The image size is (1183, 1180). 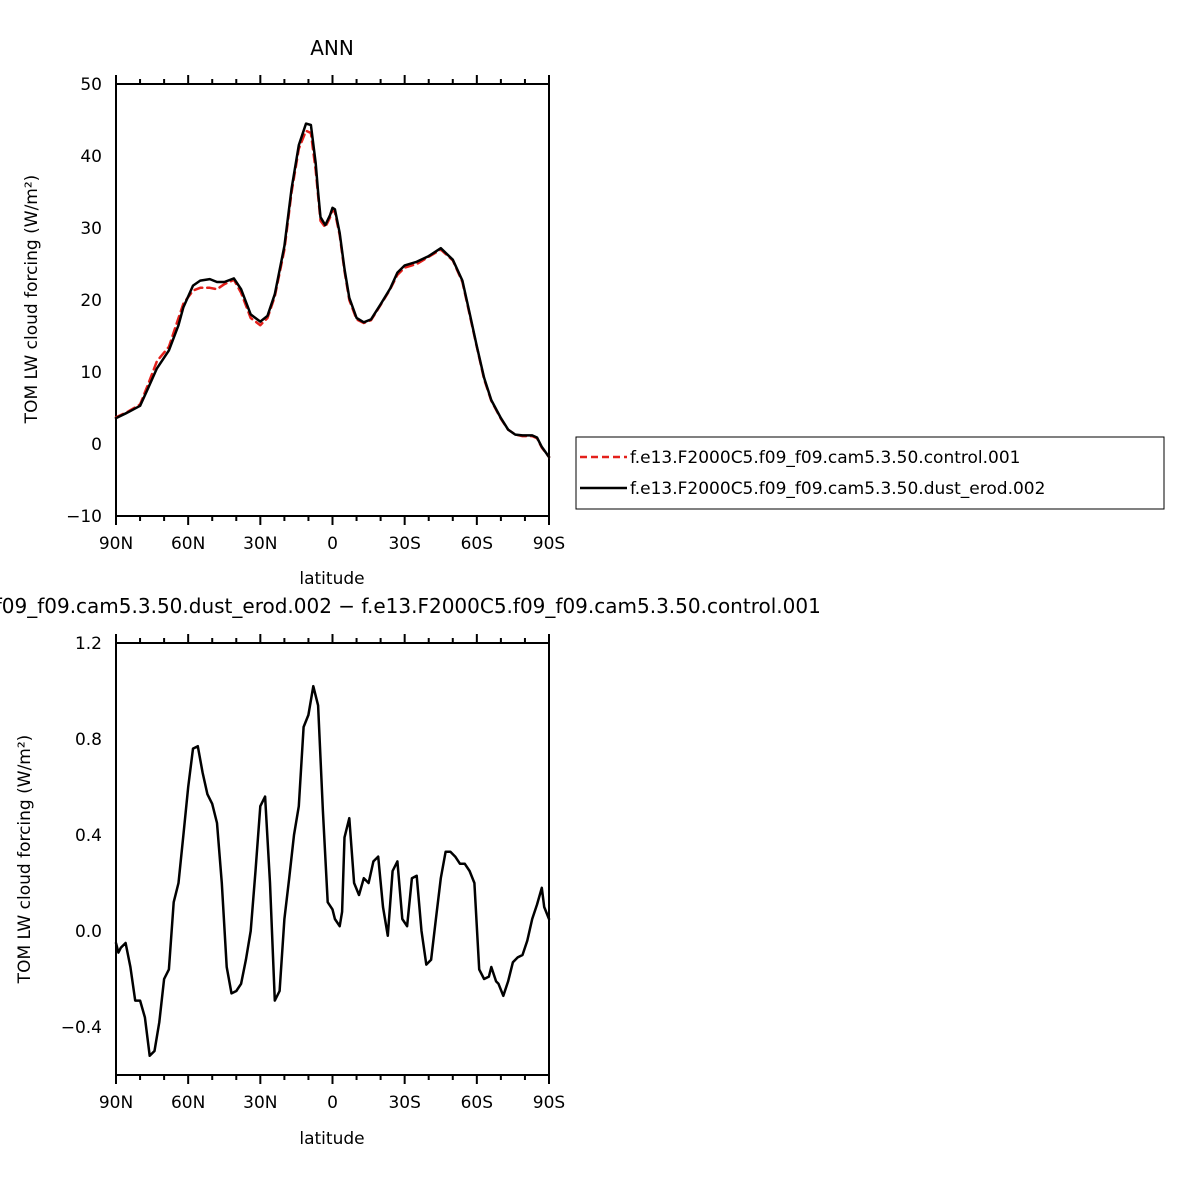 What do you see at coordinates (331, 1139) in the screenshot?
I see `bottom-chart-xlabel: latitude` at bounding box center [331, 1139].